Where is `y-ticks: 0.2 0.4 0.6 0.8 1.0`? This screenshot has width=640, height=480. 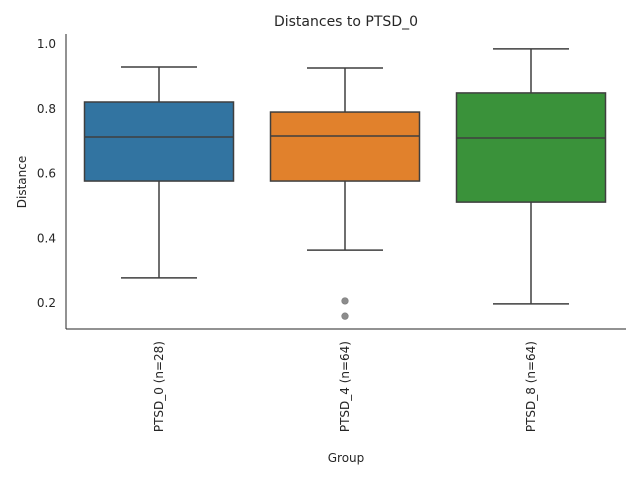 y-ticks: 0.2 0.4 0.6 0.8 1.0 is located at coordinates (46, 173).